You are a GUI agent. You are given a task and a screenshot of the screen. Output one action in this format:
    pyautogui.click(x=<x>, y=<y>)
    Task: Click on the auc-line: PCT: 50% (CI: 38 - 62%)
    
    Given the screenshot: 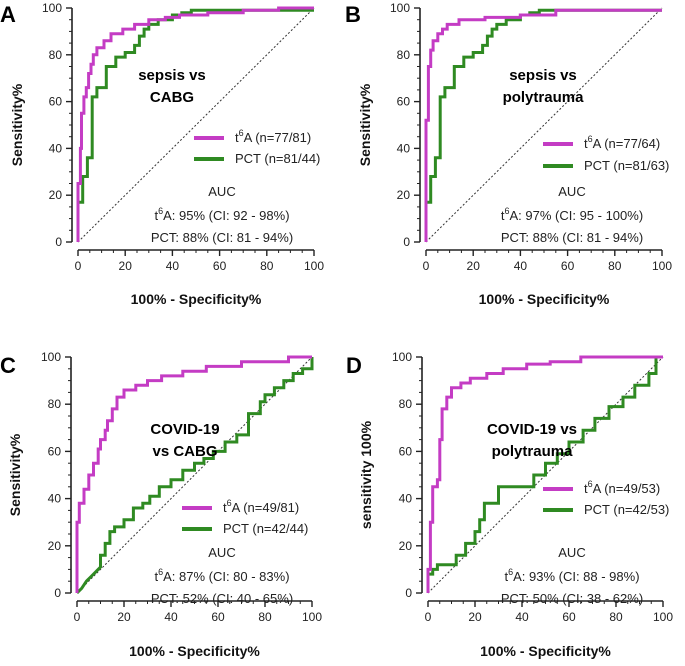 What is the action you would take?
    pyautogui.click(x=572, y=598)
    